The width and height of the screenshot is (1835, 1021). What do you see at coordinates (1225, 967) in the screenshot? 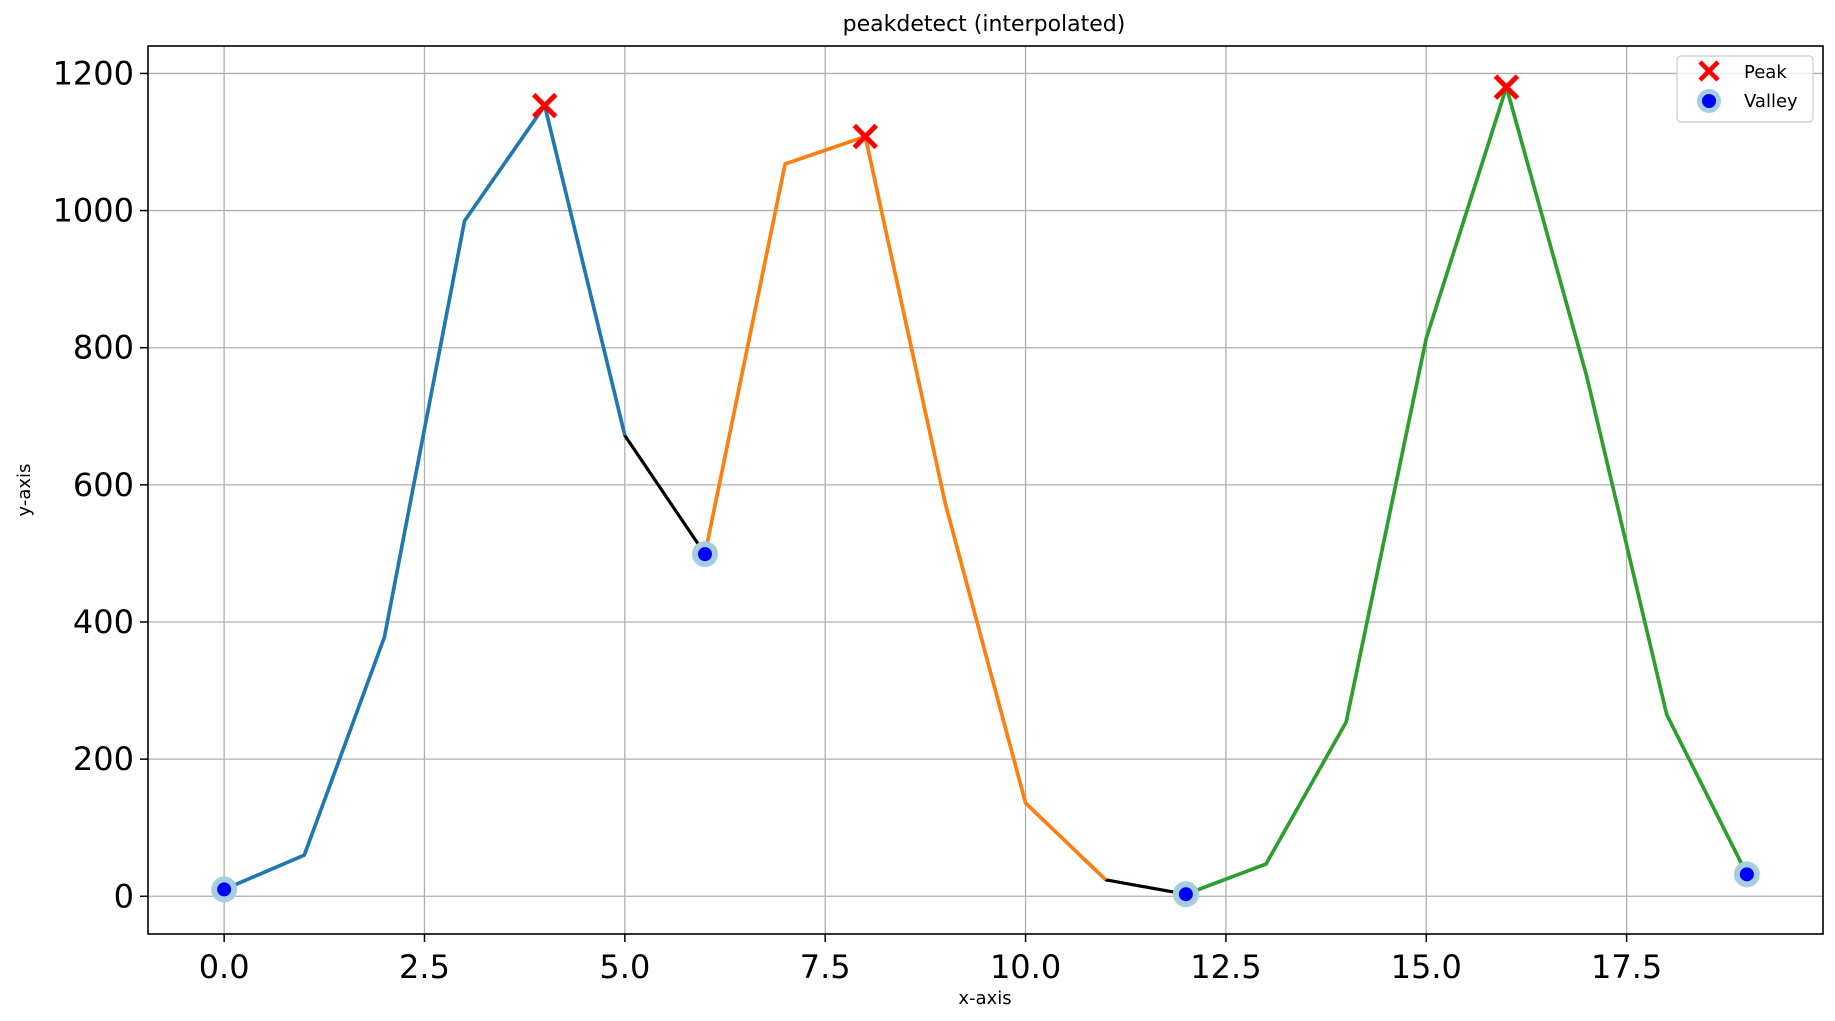
I see `x-tick-label: 12.5` at bounding box center [1225, 967].